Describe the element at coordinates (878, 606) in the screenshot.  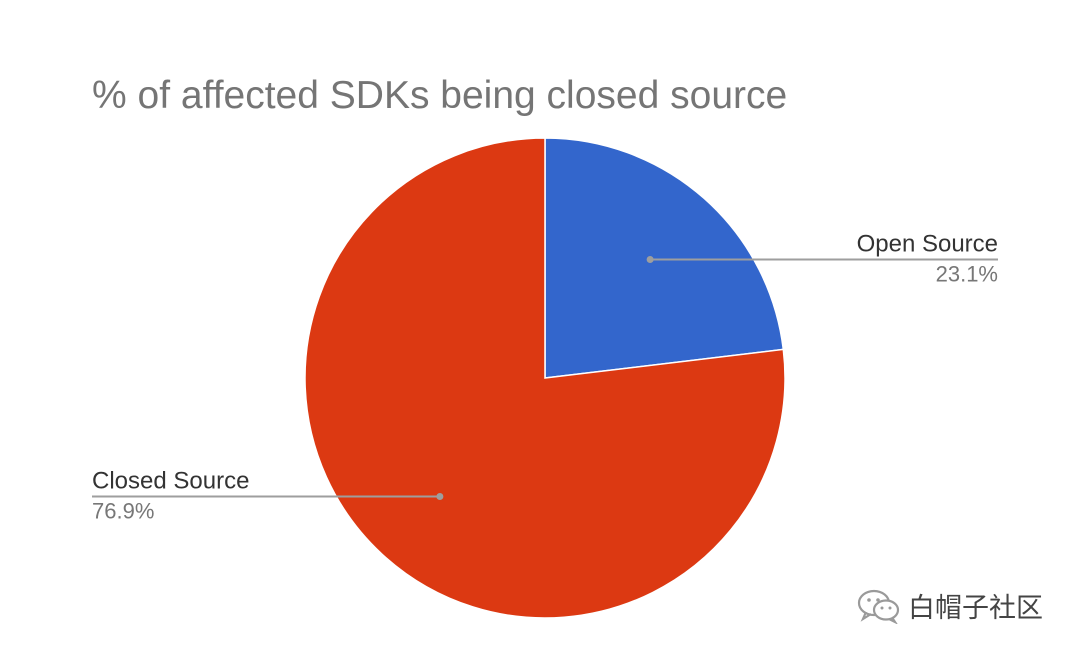
I see `wechat-icon` at that location.